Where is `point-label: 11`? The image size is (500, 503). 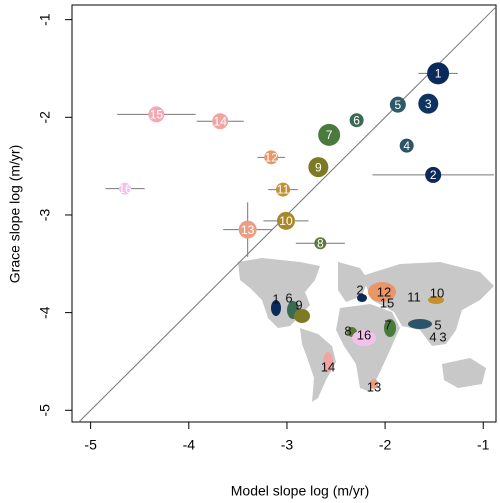 point-label: 11 is located at coordinates (283, 190).